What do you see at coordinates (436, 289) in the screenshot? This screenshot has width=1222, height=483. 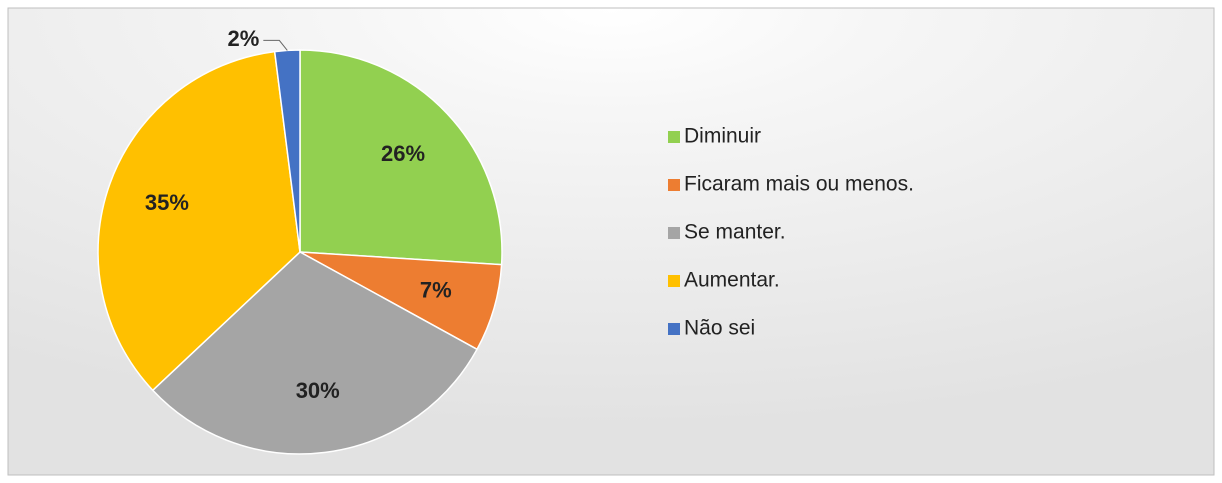 I see `data-label: 7%` at bounding box center [436, 289].